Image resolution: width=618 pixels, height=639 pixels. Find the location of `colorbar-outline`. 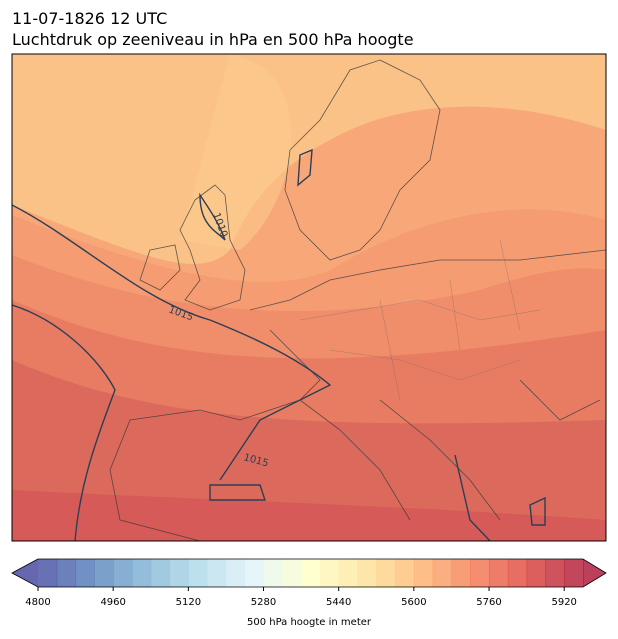

colorbar-outline is located at coordinates (309, 573).